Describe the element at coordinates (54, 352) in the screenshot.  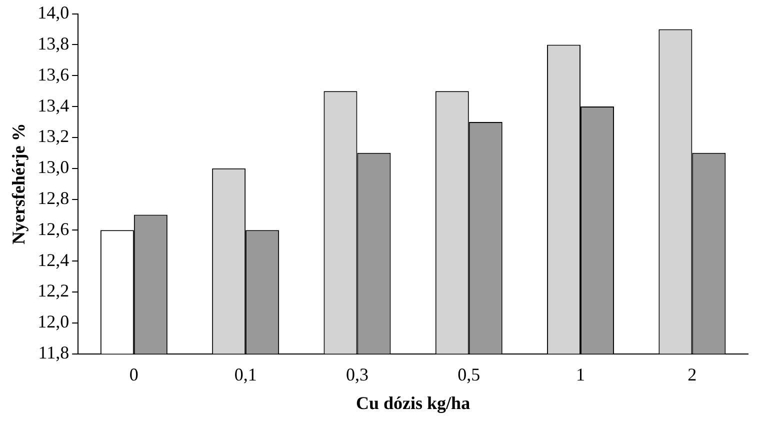
I see `y-tick-label: 11,8` at that location.